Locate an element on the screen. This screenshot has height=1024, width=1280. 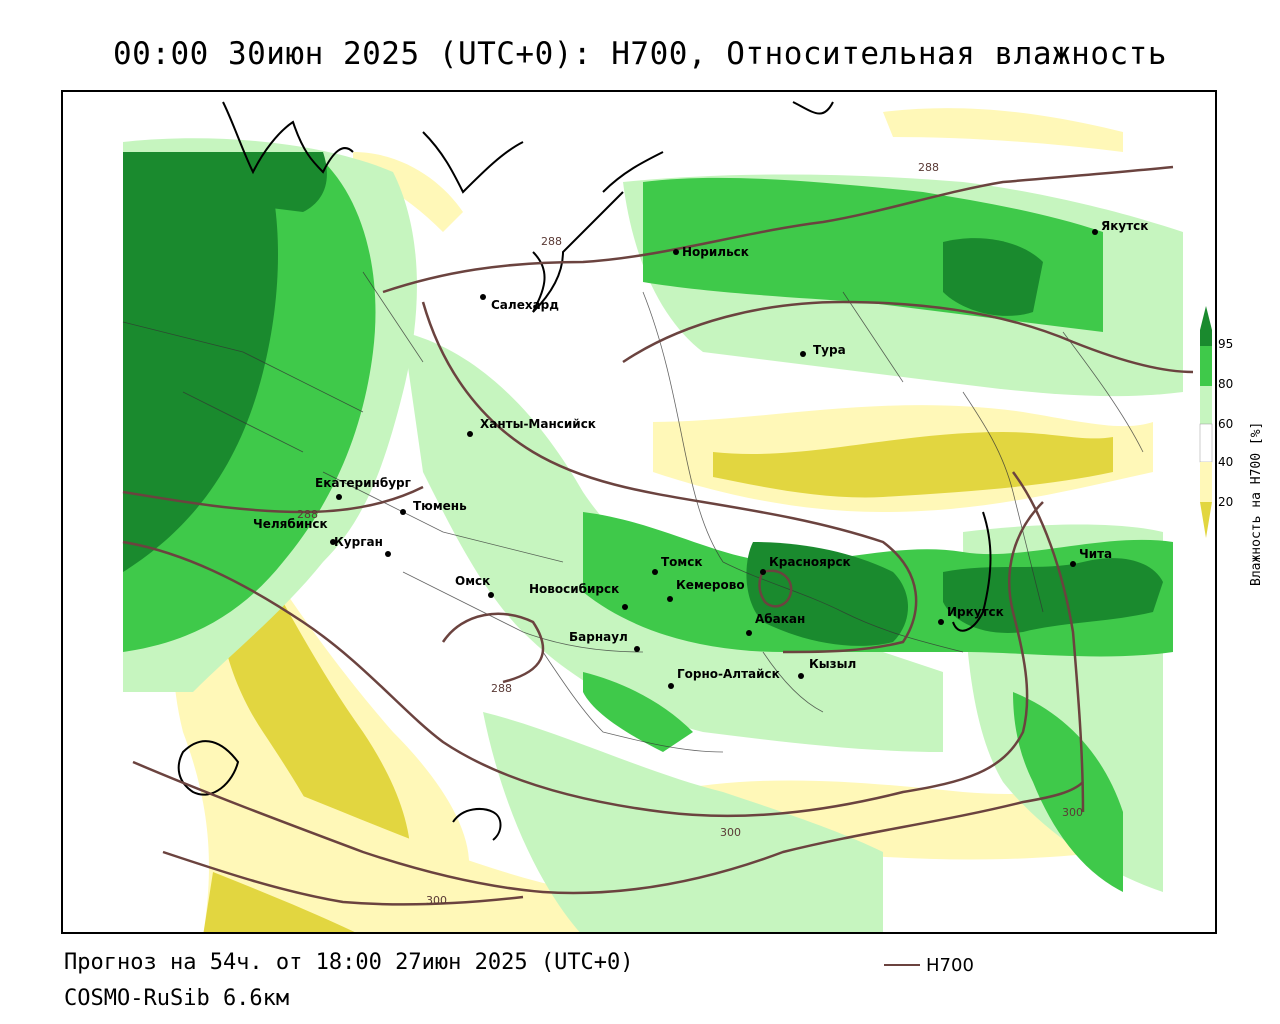
city-label: Ханты-Мансийск is located at coordinates (538, 424).